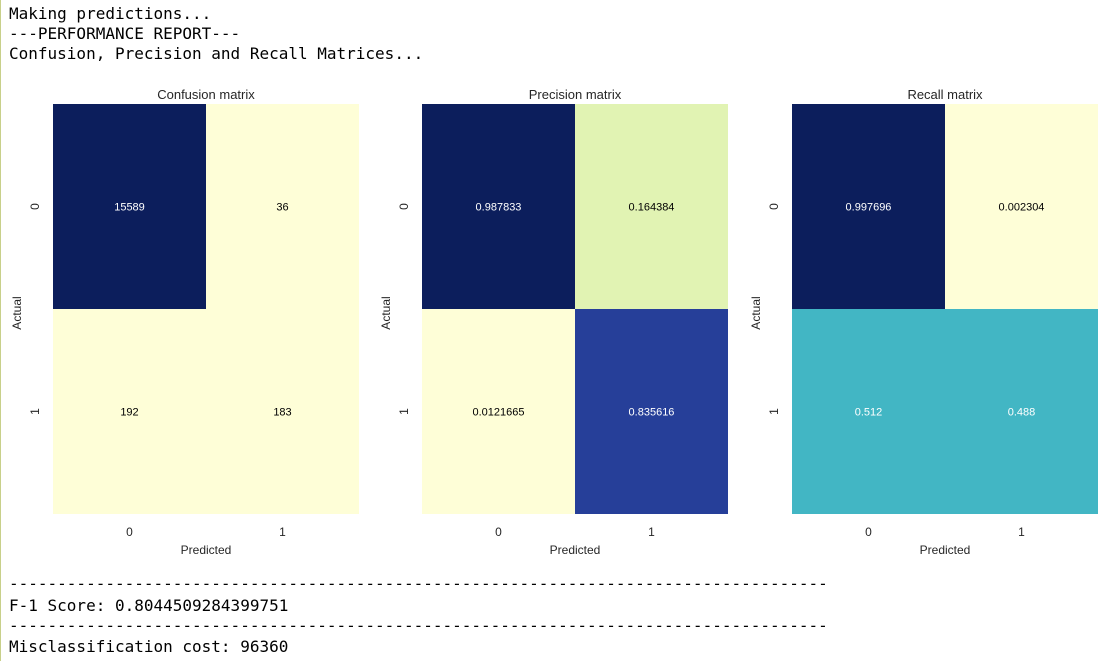  Describe the element at coordinates (945, 94) in the screenshot. I see `recall-matrix-title: Recall matrix` at that location.